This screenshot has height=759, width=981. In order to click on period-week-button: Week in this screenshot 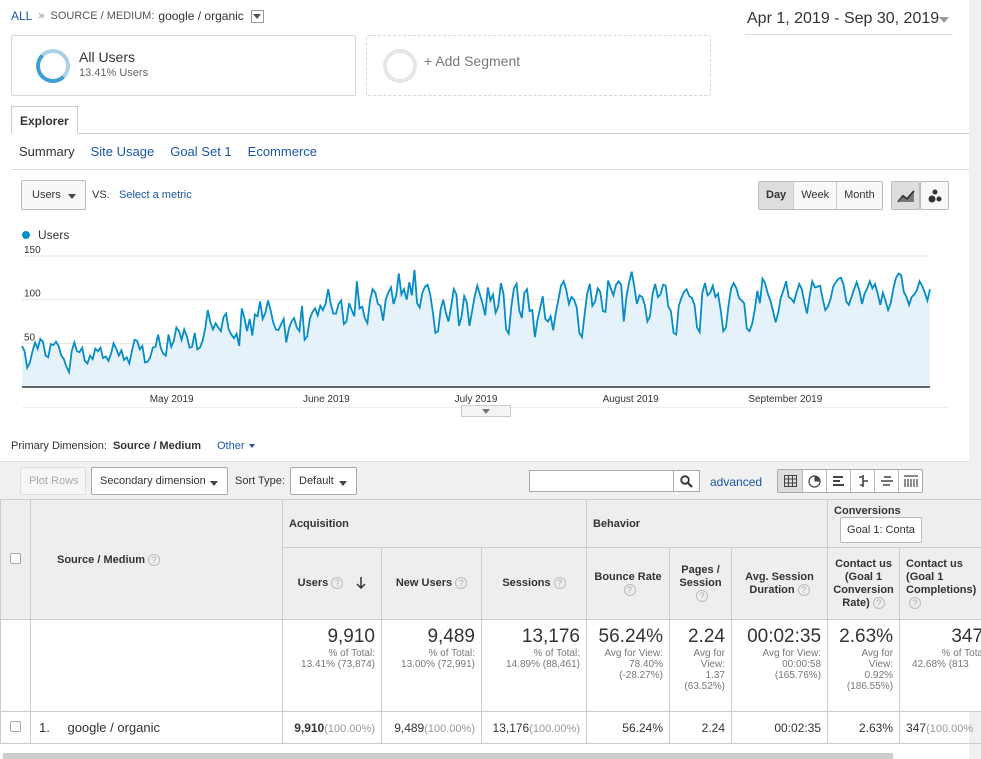, I will do `click(815, 195)`.